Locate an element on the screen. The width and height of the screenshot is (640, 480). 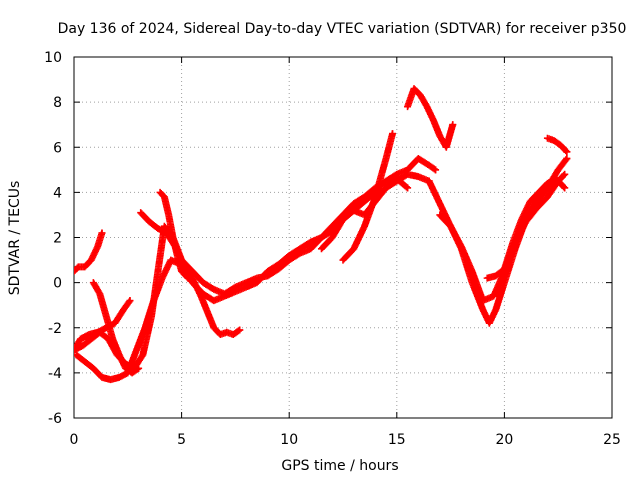
x-tick-label: 25 is located at coordinates (612, 440).